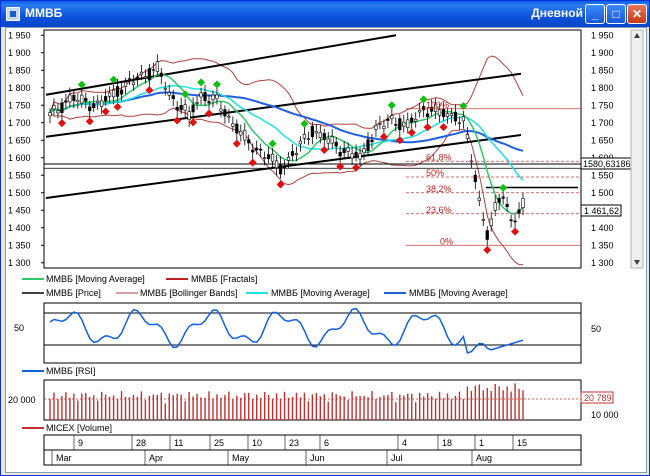  What do you see at coordinates (257, 443) in the screenshot?
I see `day-label: 10` at bounding box center [257, 443].